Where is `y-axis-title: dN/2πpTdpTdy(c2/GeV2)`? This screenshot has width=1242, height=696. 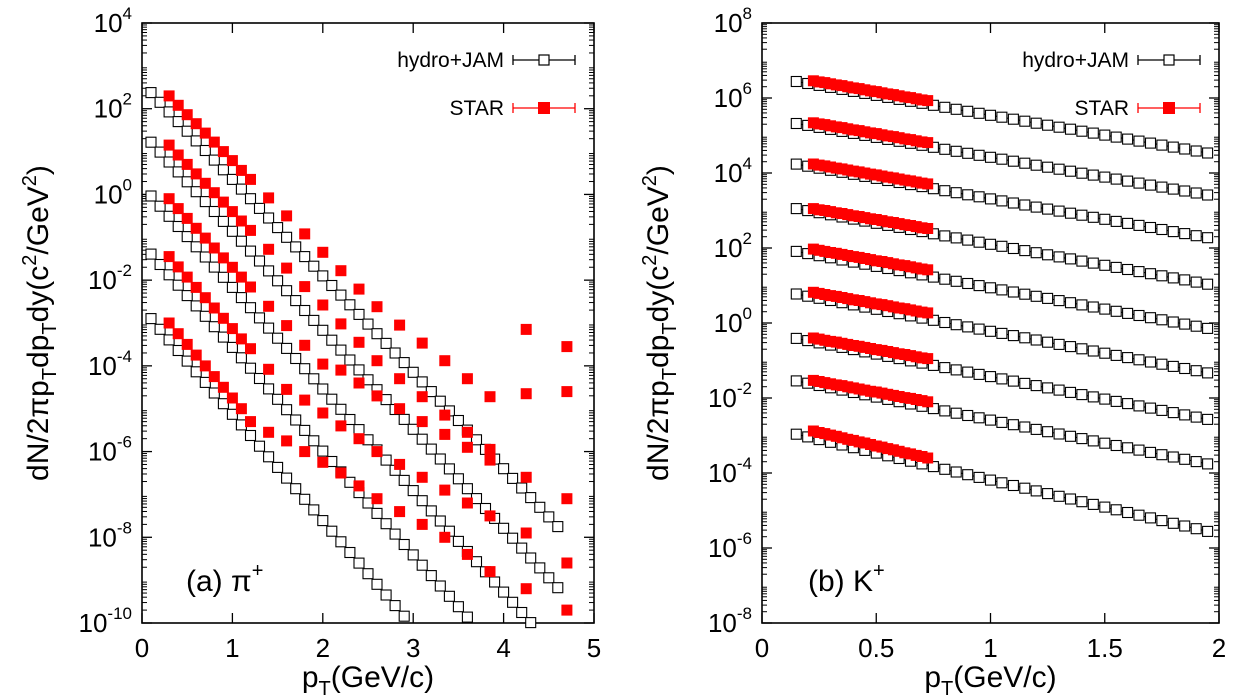 y-axis-title: dN/2πpTdpTdy(c2/GeV2) is located at coordinates (40, 323).